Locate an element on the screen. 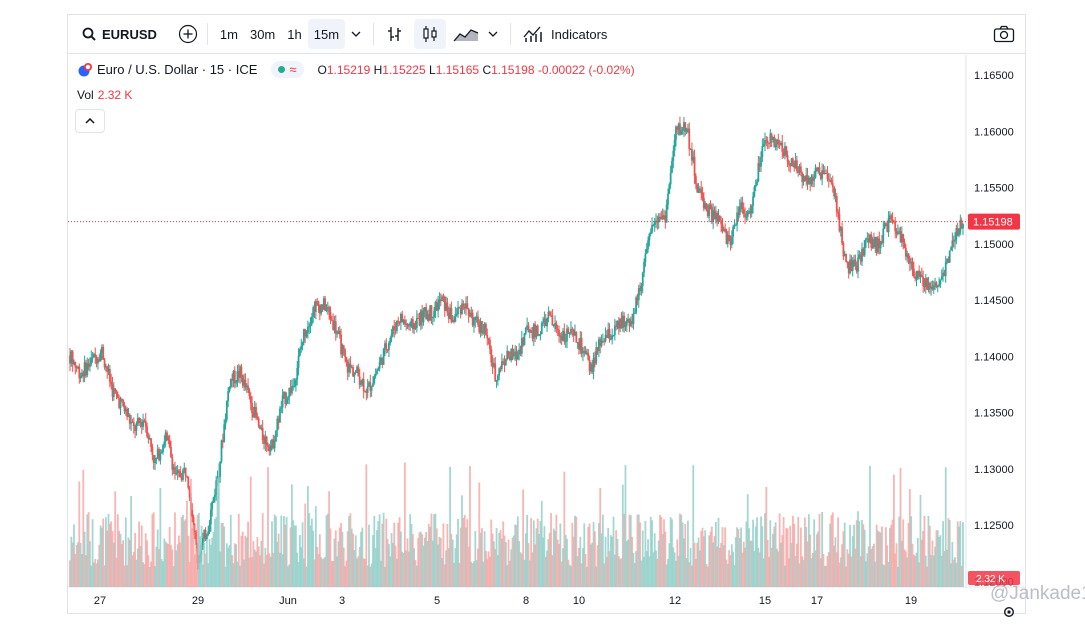  gear-icon is located at coordinates (1009, 612).